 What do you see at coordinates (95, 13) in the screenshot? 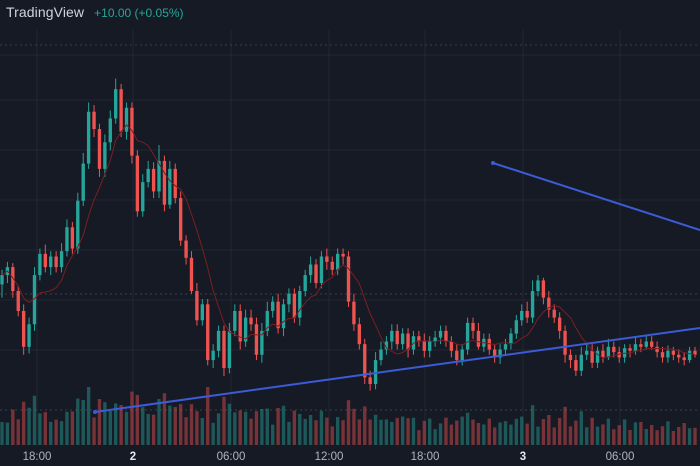
I see `chart-header: TradingView +10.00 (+0.05%)` at bounding box center [95, 13].